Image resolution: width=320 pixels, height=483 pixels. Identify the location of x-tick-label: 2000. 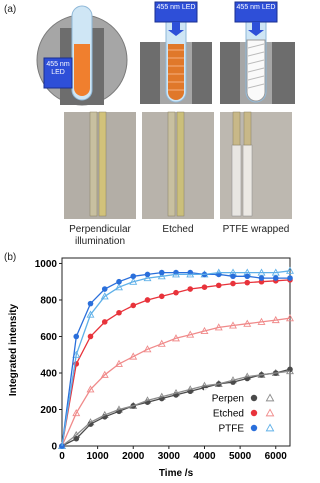
(133, 456).